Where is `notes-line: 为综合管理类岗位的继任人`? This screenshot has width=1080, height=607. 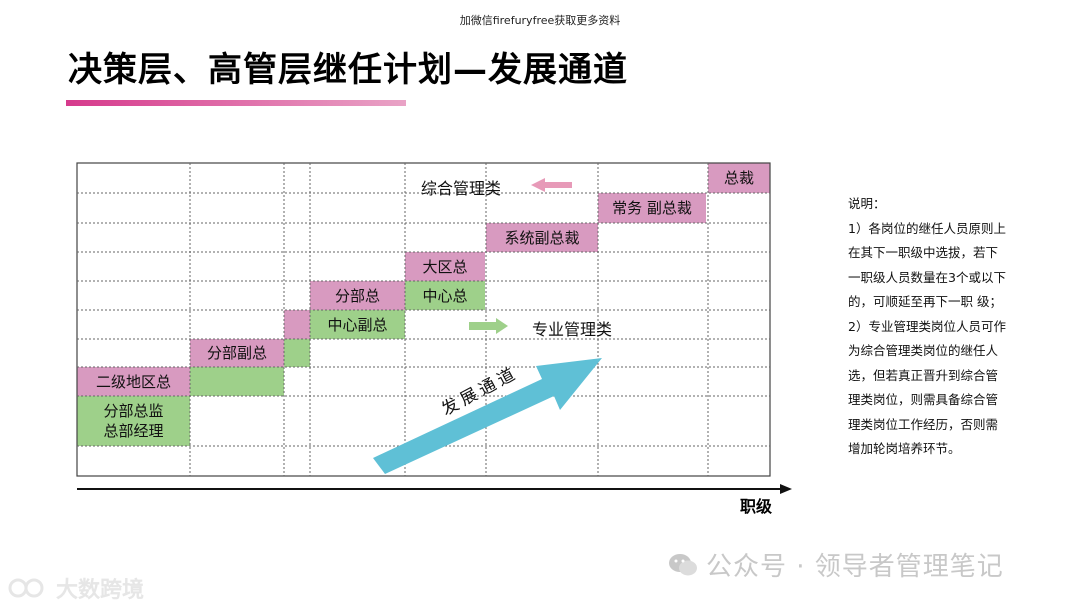
notes-line: 为综合管理类岗位的继任人 is located at coordinates (923, 350).